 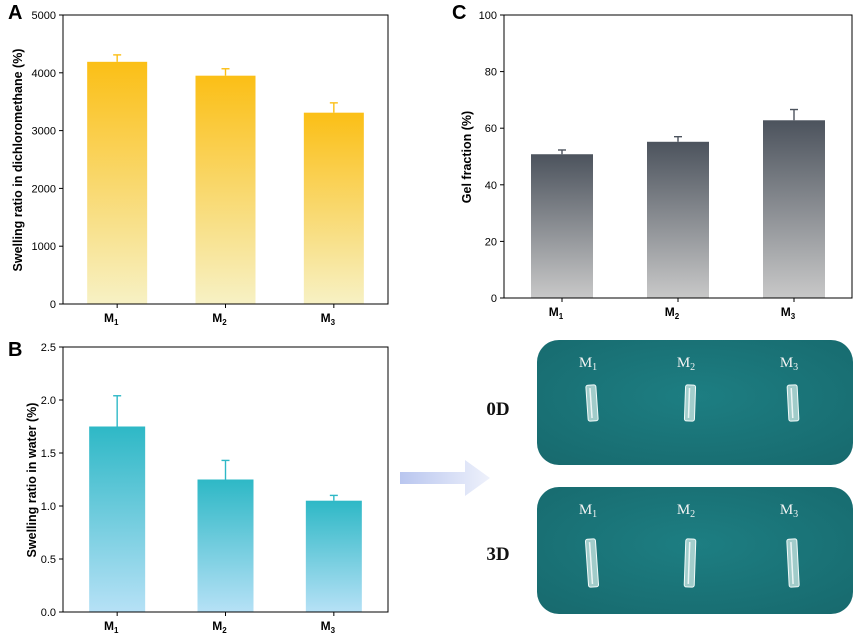 I want to click on chart-a-ytick-label: 5000, so click(x=44, y=16).